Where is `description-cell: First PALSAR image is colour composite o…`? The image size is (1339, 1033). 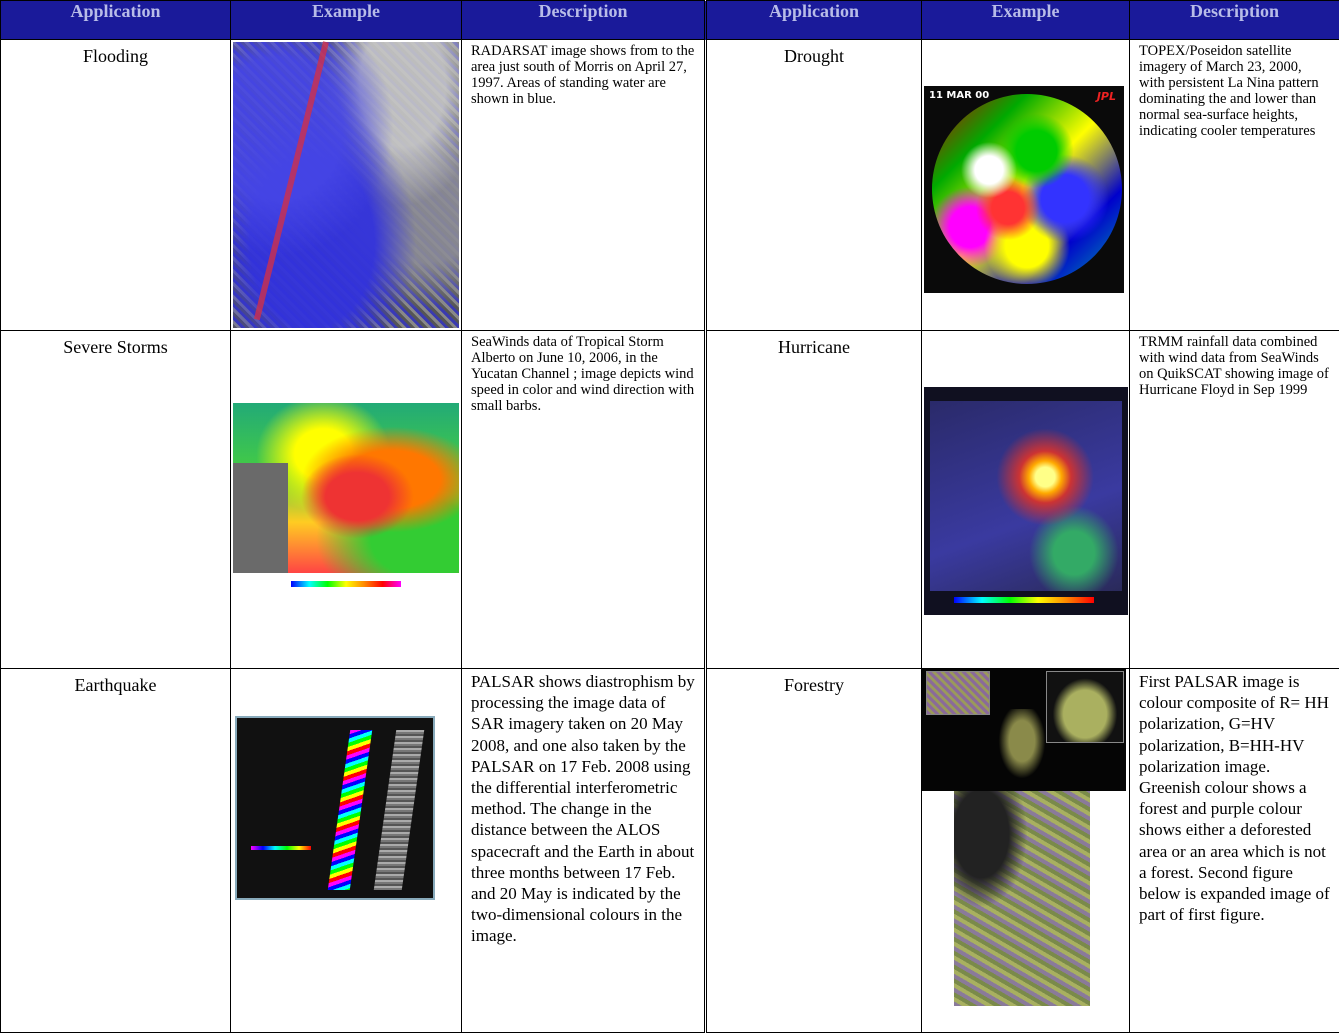
description-cell: First PALSAR image is colour composite o… is located at coordinates (1234, 851).